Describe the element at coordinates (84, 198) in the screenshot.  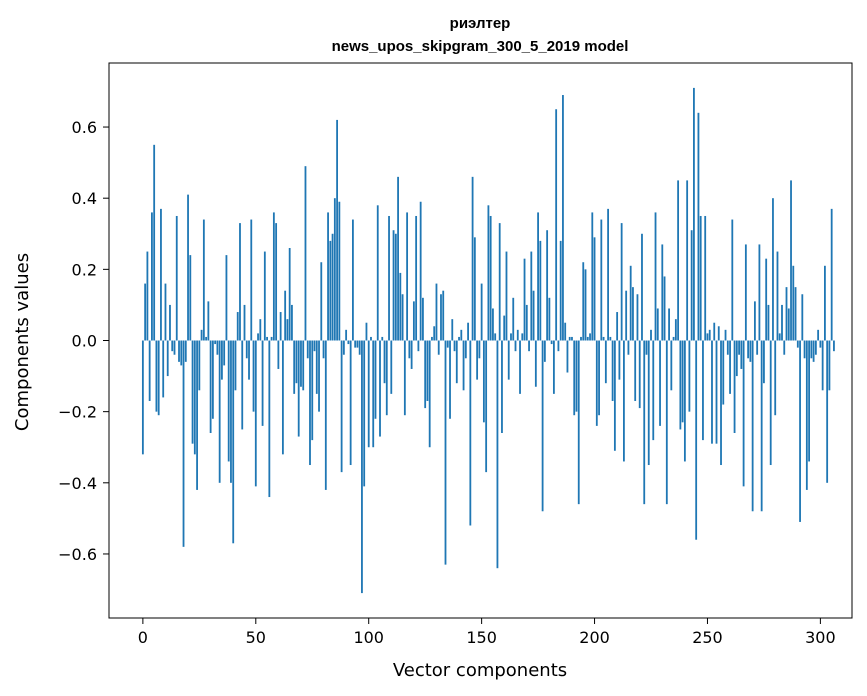
I see `y-tick-label: 0.4` at that location.